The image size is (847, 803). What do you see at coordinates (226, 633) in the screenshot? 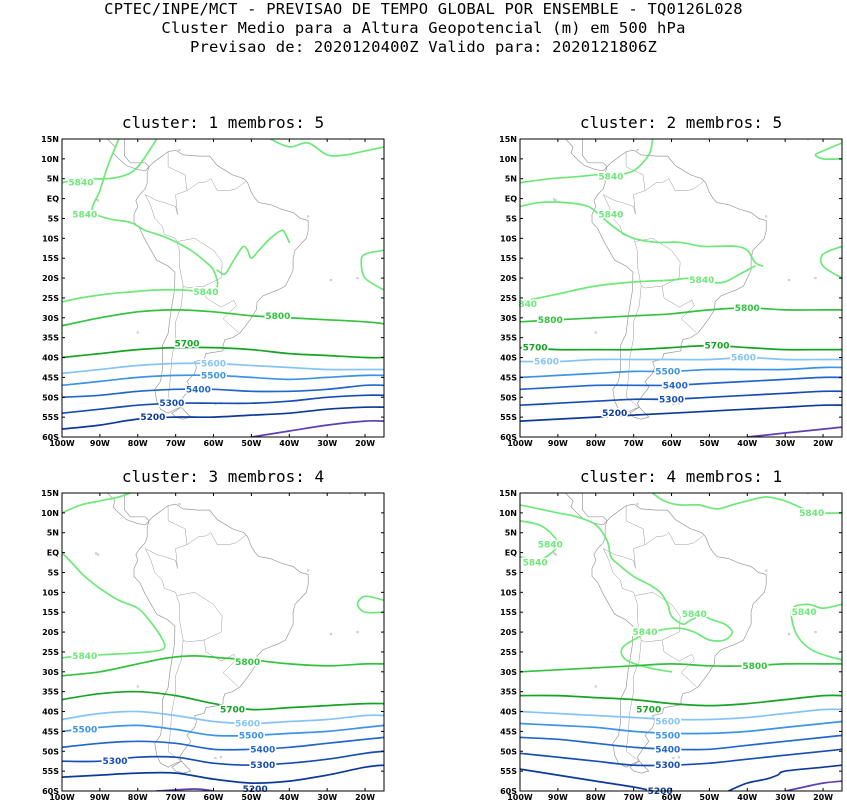
I see `coastline-layer` at bounding box center [226, 633].